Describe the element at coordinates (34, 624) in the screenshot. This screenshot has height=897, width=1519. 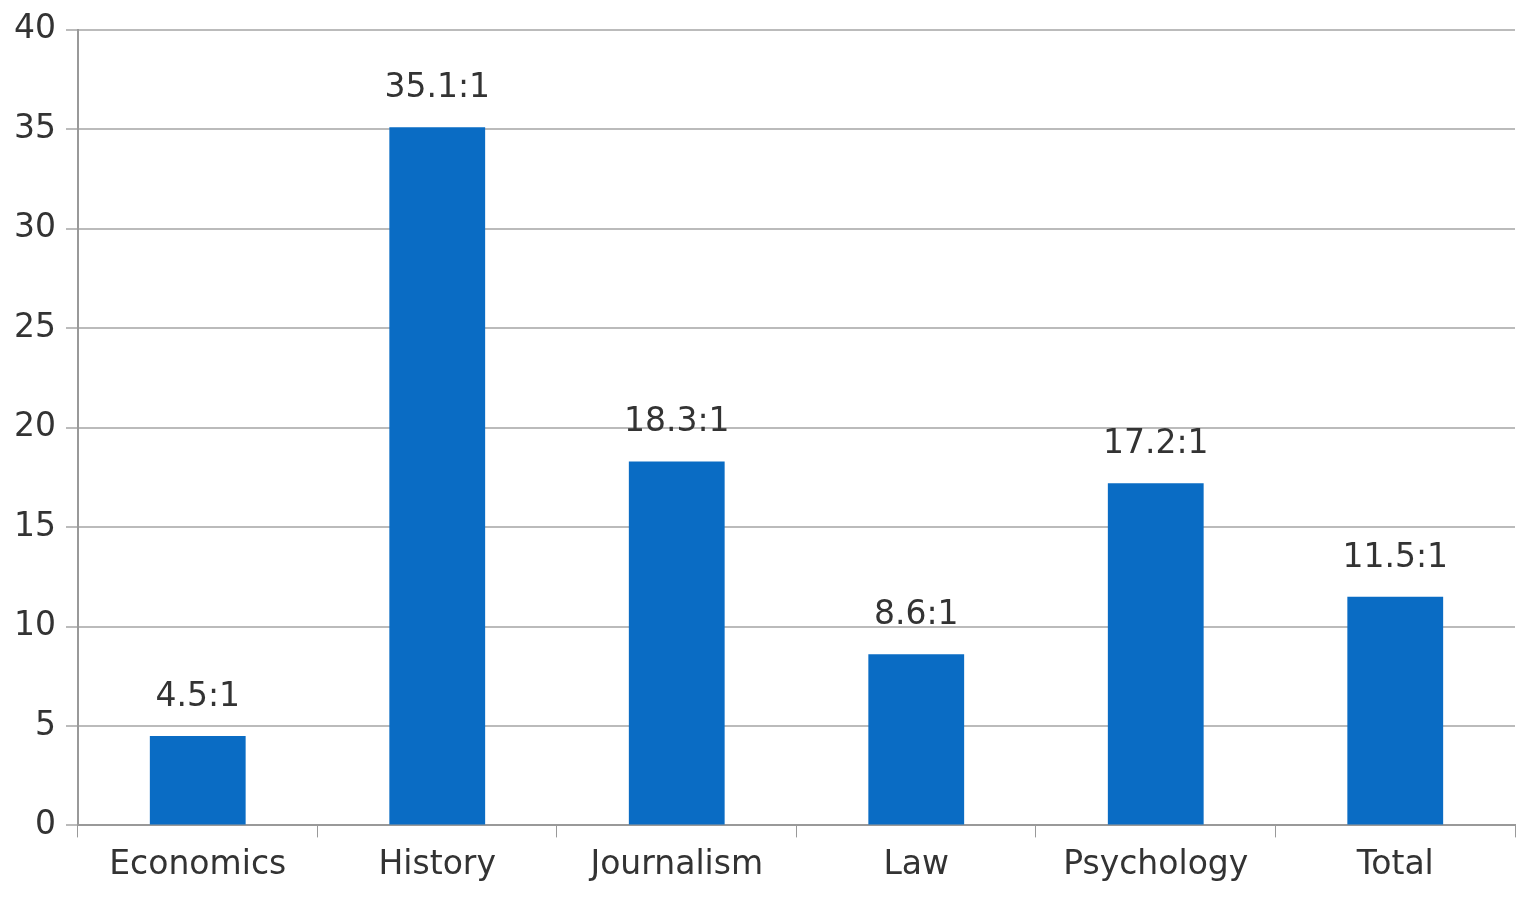
I see `y-tick-label: 10` at that location.